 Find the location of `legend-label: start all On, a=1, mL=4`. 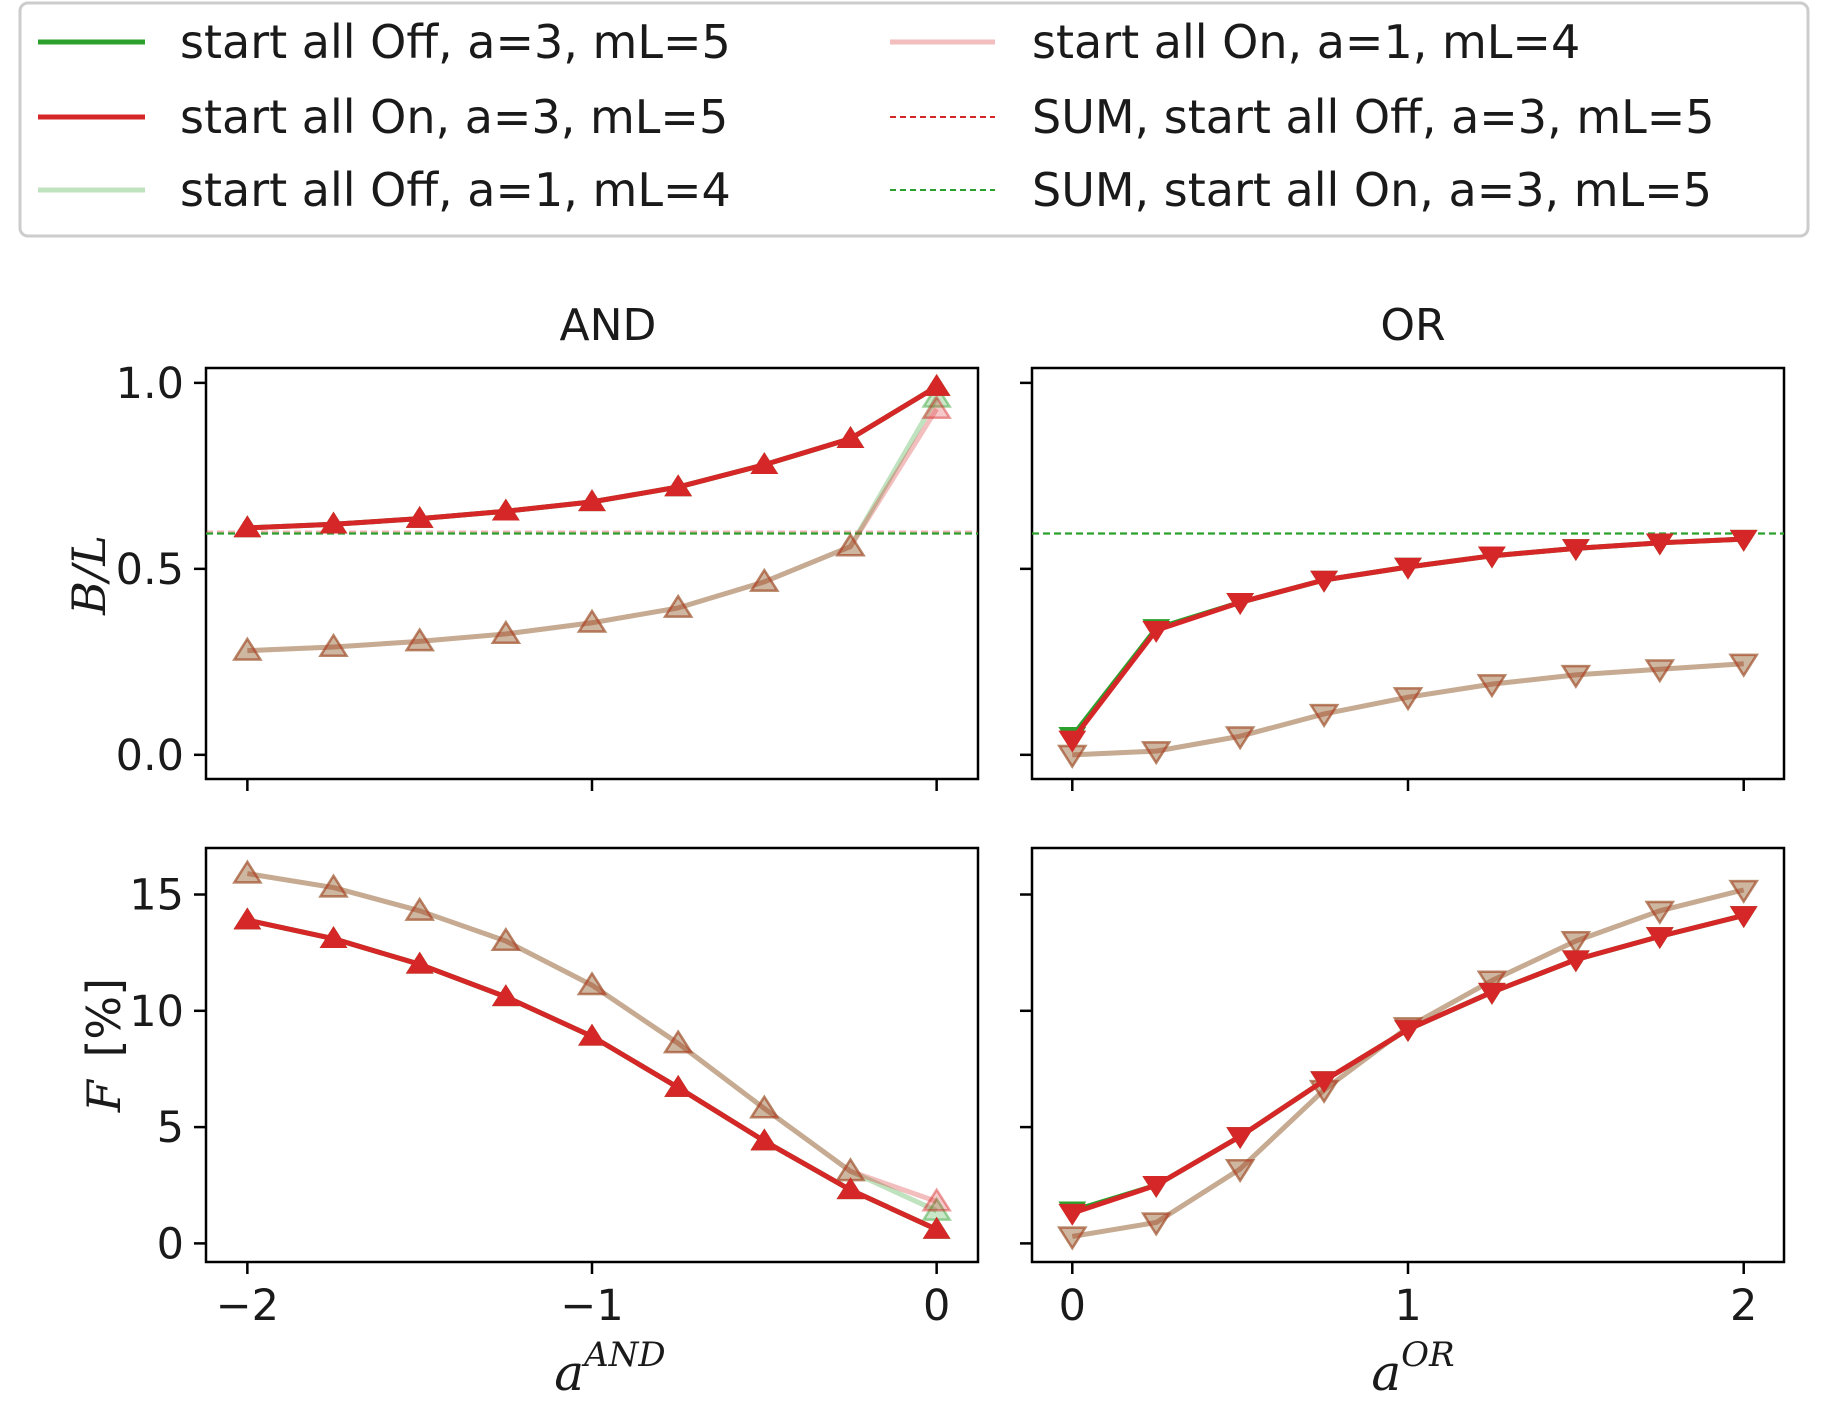

legend-label: start all On, a=1, mL=4 is located at coordinates (1306, 42).